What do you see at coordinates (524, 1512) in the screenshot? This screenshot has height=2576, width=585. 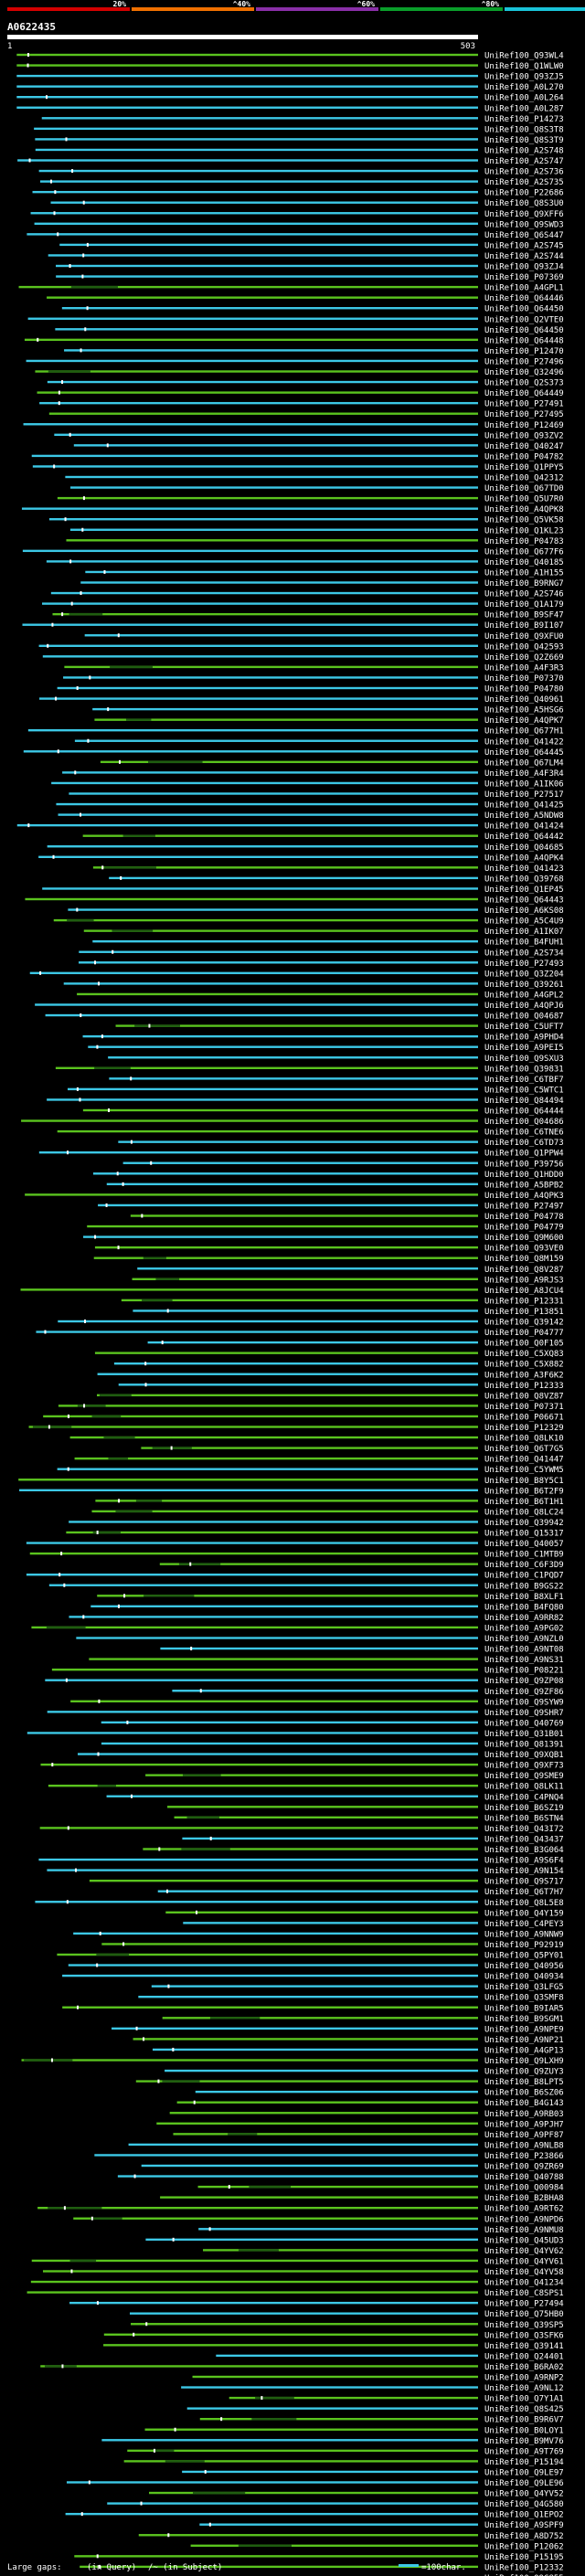 I see `hit-label: UniRef100_Q8LC24` at bounding box center [524, 1512].